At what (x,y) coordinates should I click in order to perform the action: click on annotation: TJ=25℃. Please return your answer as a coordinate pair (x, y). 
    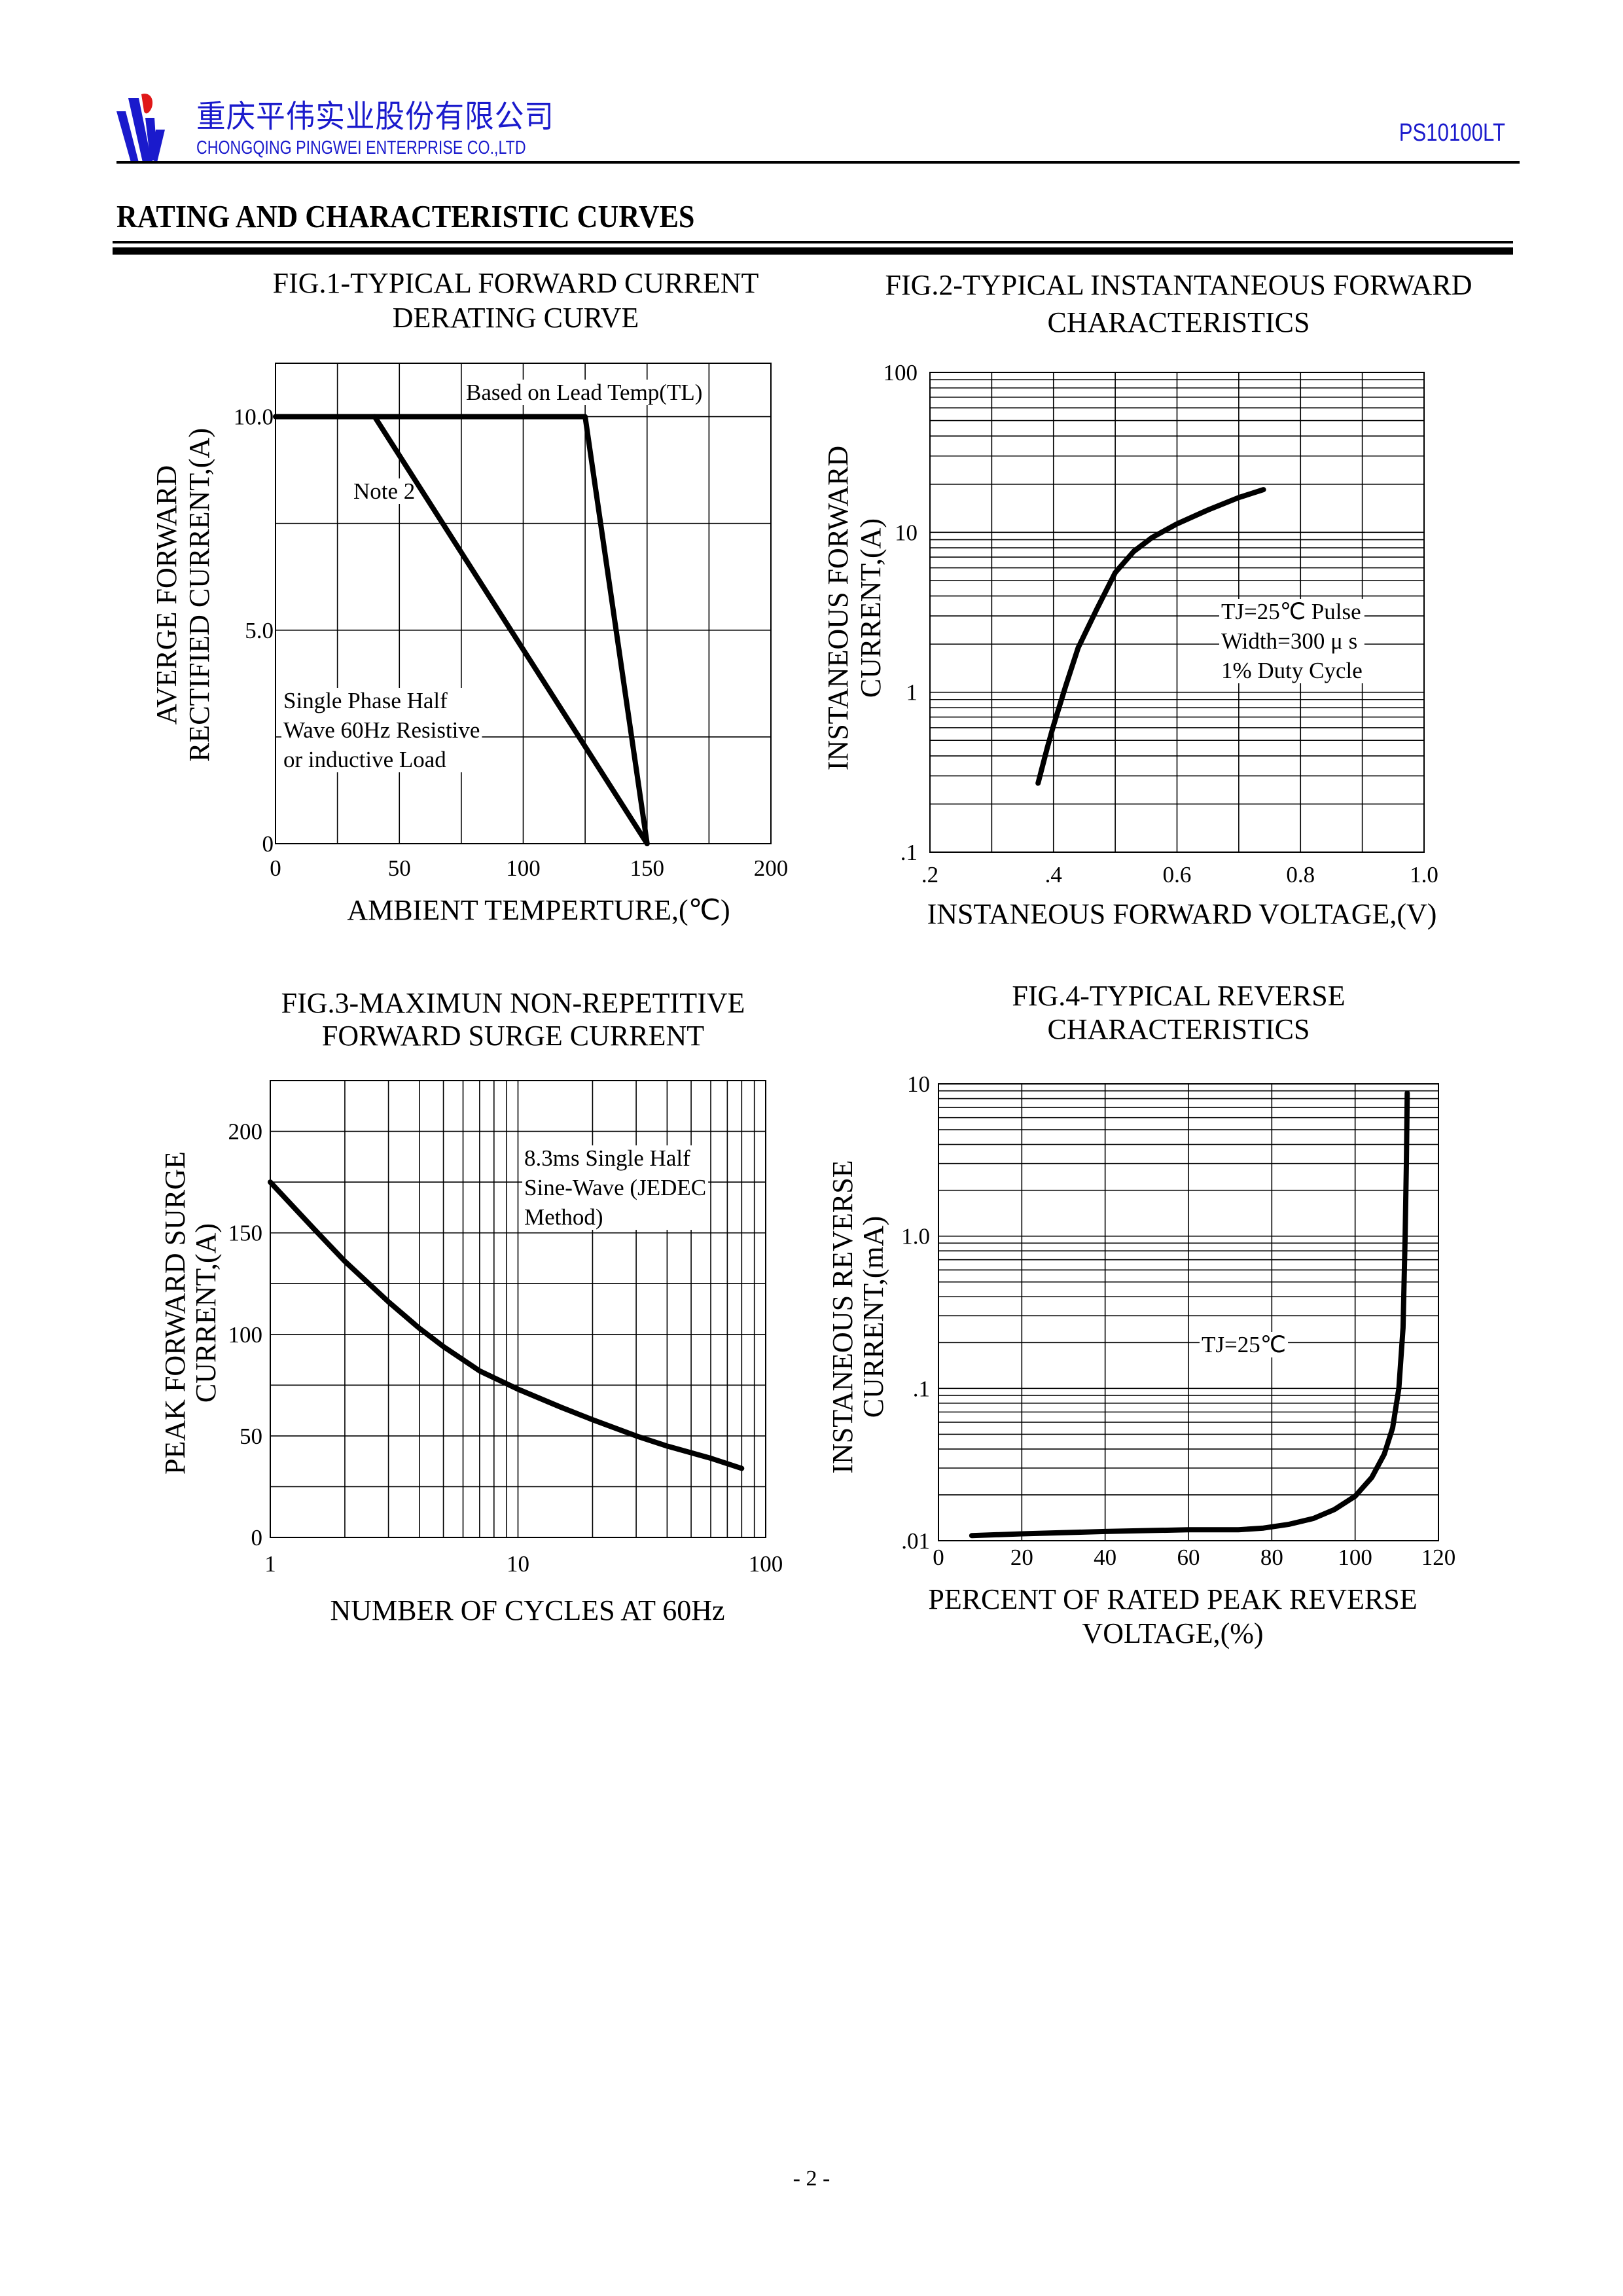
    Looking at the image, I should click on (1244, 1344).